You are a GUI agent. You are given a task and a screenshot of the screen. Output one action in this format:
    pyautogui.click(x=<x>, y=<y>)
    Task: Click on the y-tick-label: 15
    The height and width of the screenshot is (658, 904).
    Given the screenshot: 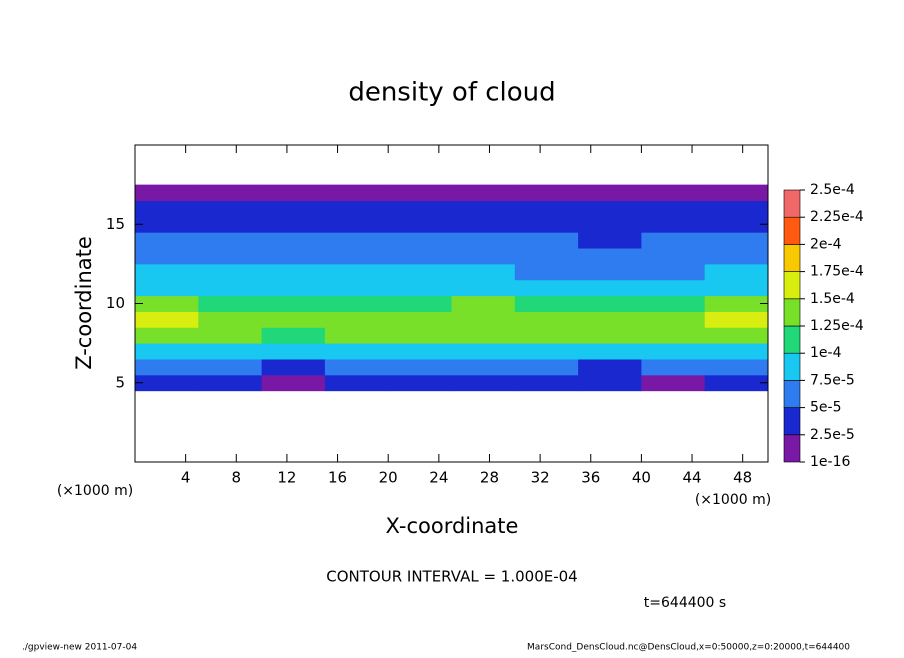 What is the action you would take?
    pyautogui.click(x=115, y=224)
    